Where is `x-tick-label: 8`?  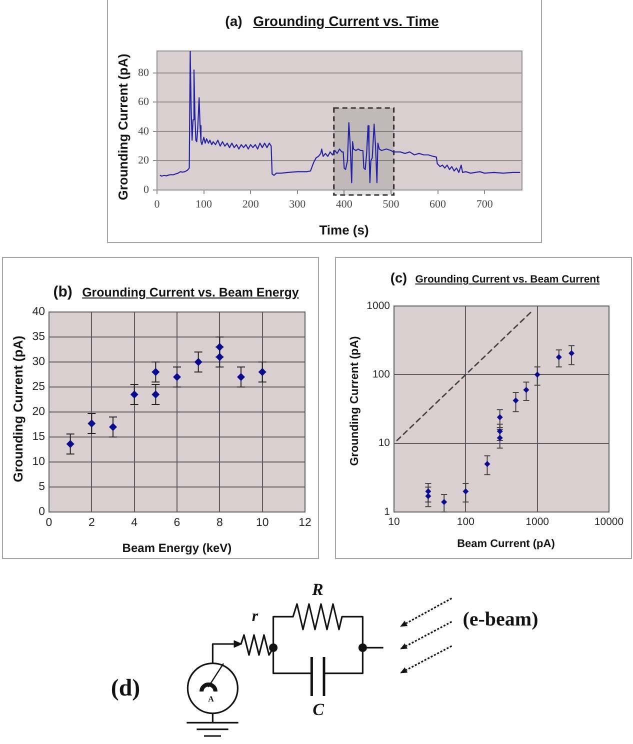 x-tick-label: 8 is located at coordinates (219, 523).